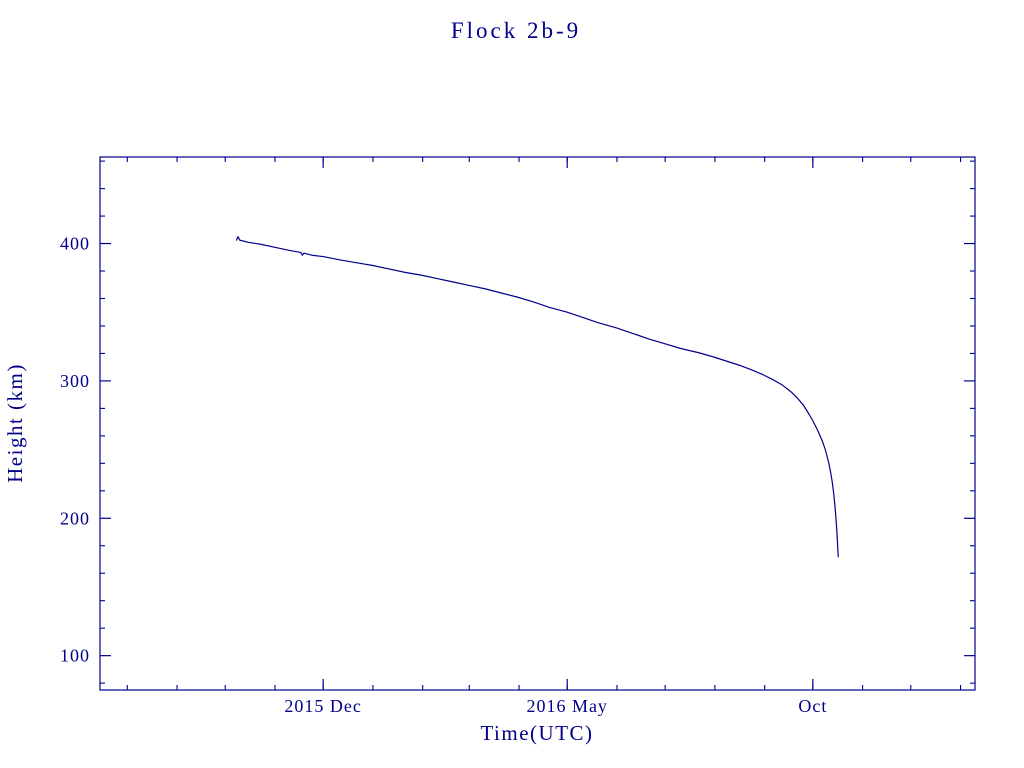 The width and height of the screenshot is (1024, 768). I want to click on y-tick-label: 100, so click(75, 656).